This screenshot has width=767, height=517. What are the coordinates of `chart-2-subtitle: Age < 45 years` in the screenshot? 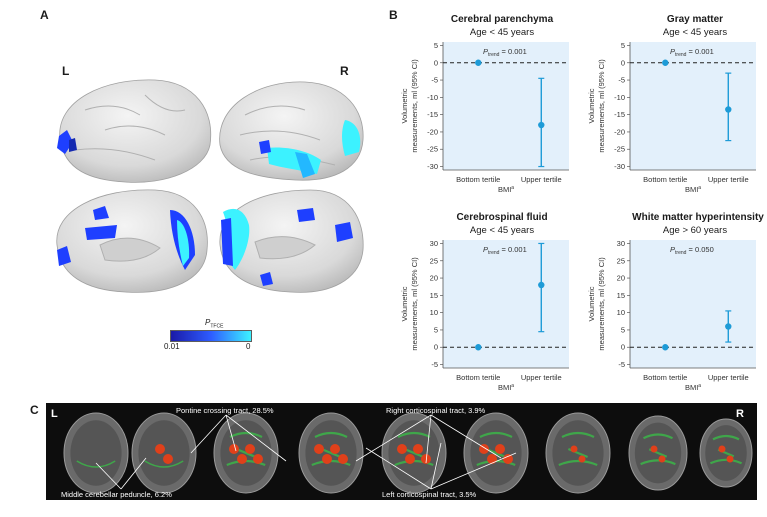 It's located at (695, 32).